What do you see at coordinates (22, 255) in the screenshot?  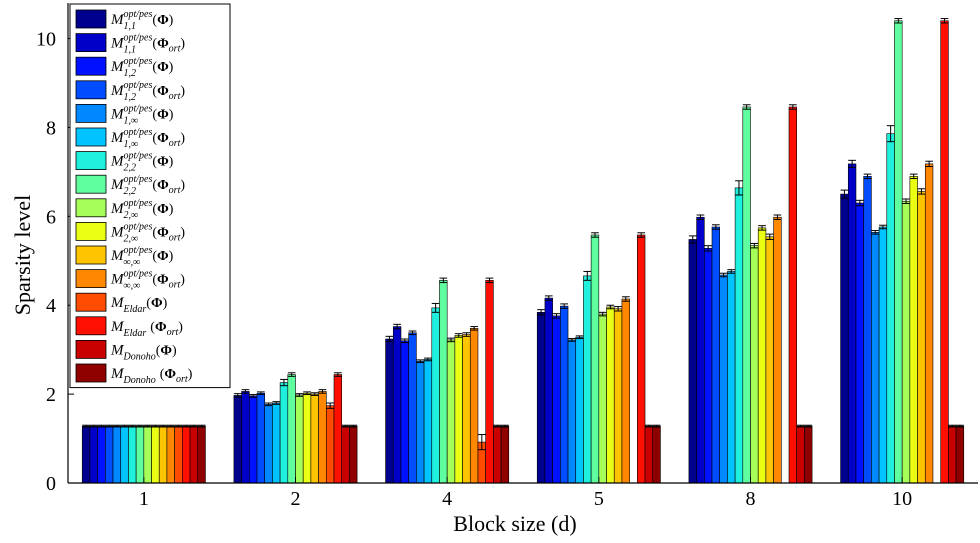 I see `y-axis-title: Sparsity level` at bounding box center [22, 255].